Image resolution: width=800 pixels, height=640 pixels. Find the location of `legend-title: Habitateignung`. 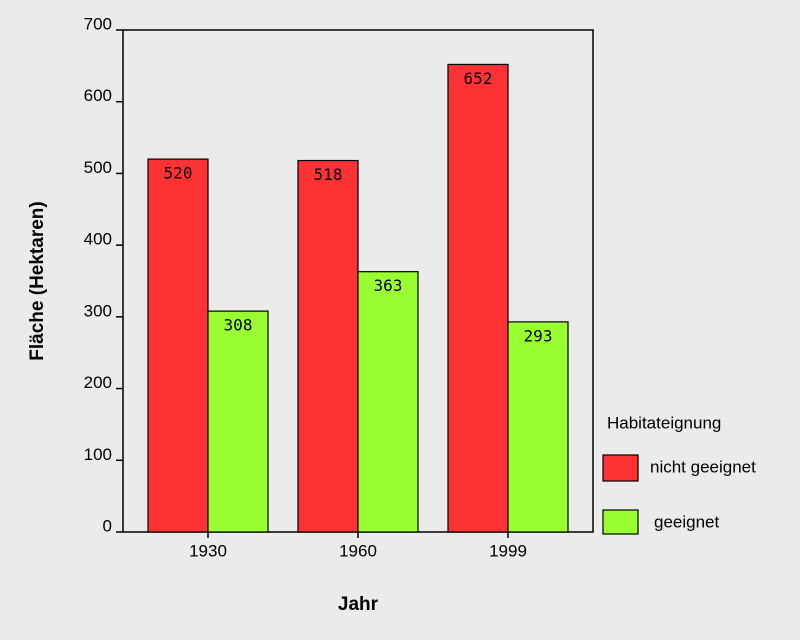

legend-title: Habitateignung is located at coordinates (664, 422).